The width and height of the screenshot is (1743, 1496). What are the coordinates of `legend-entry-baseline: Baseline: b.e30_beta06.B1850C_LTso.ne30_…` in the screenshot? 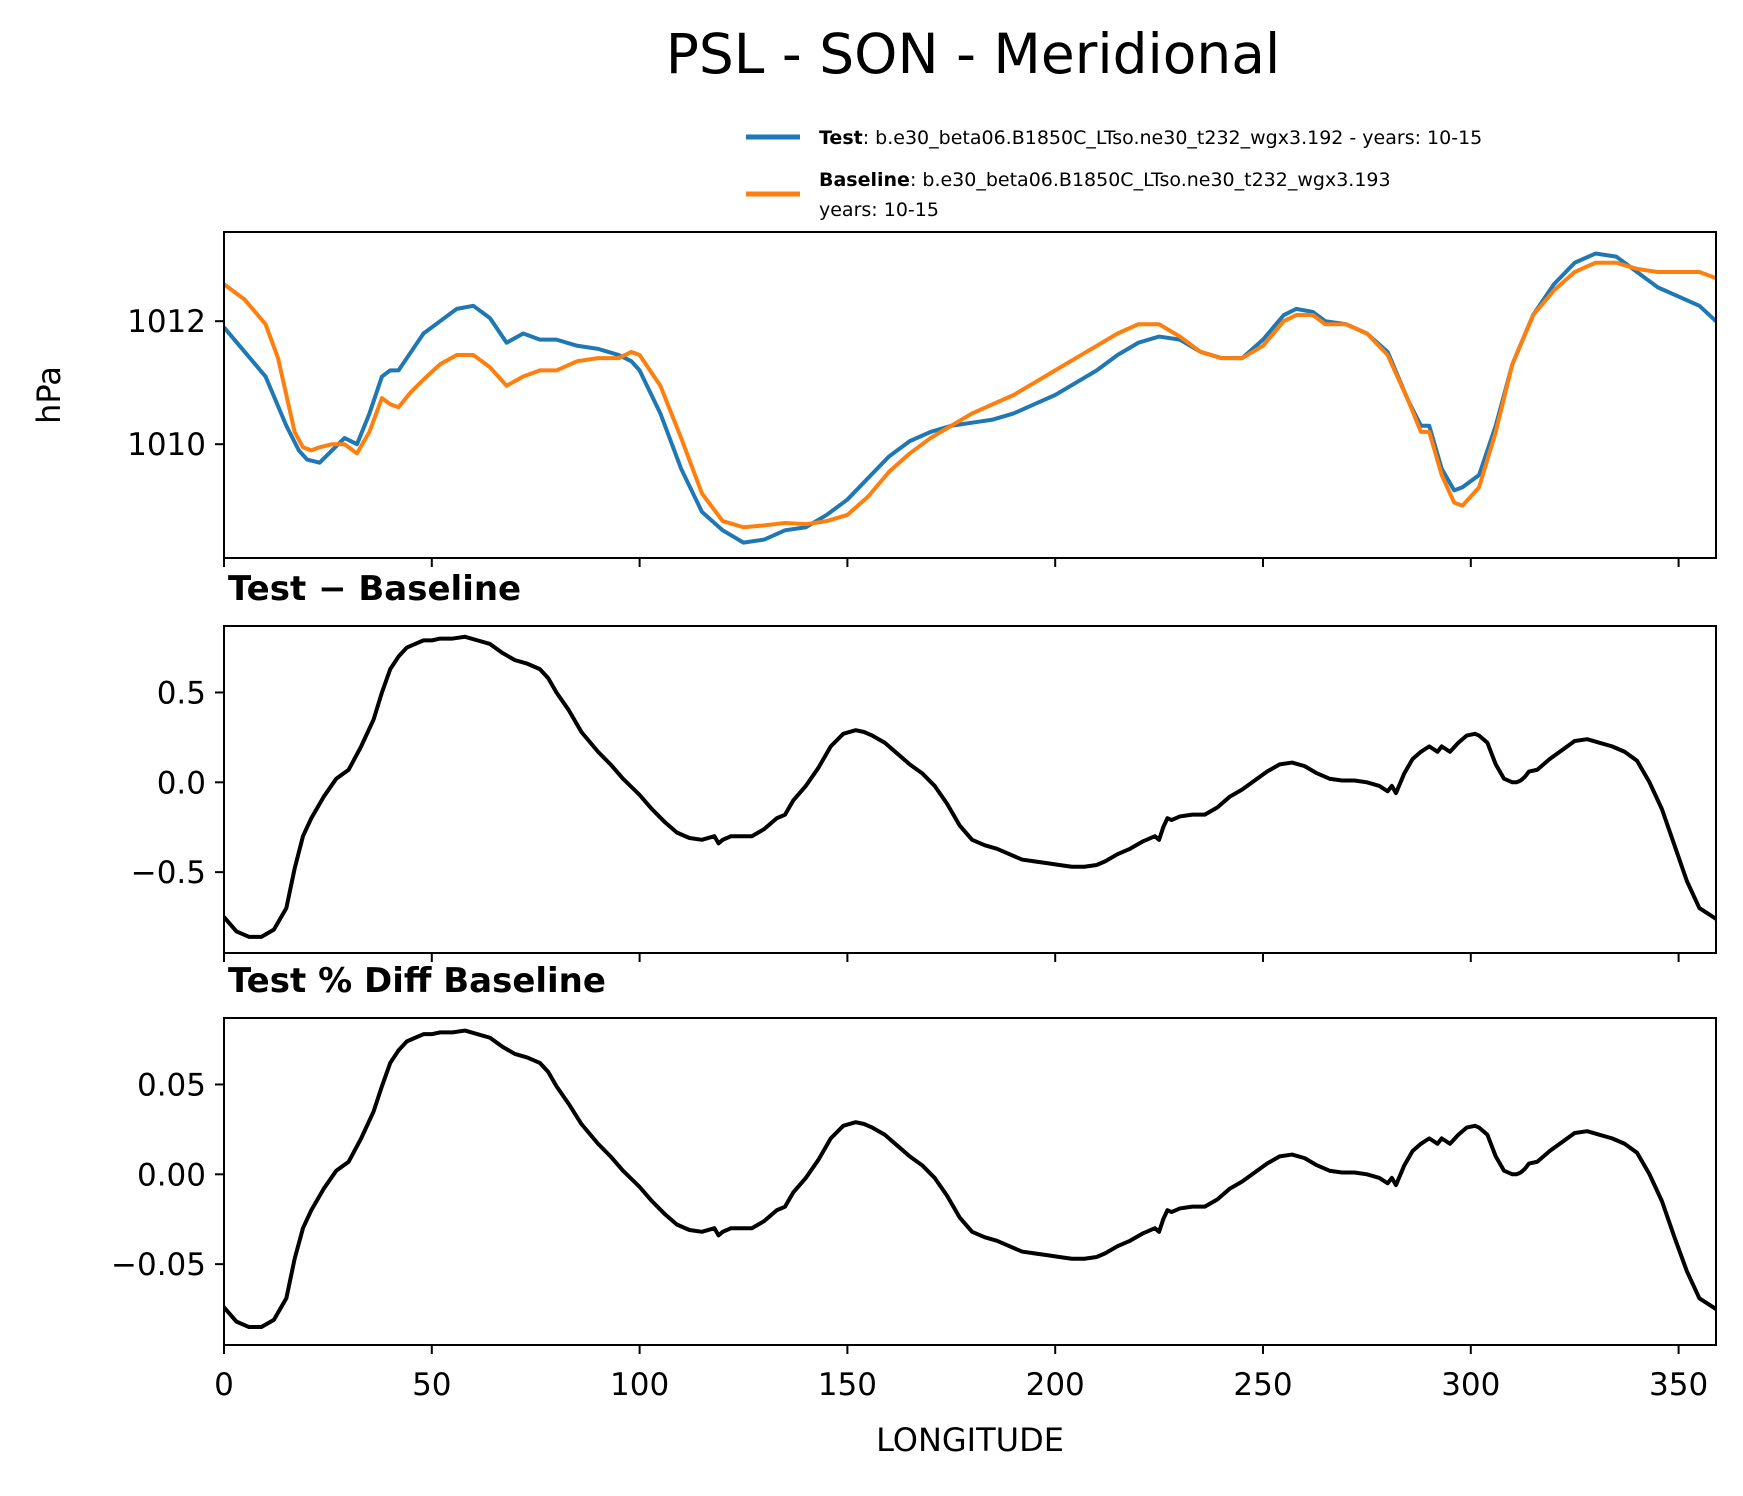 It's located at (1105, 180).